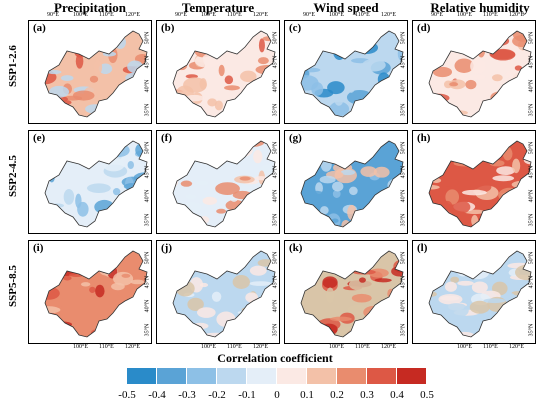  I want to click on map-panel: (k) 100°E 110°E 120°E 50°N 45°N 40°N 35°N, so click(346, 295).